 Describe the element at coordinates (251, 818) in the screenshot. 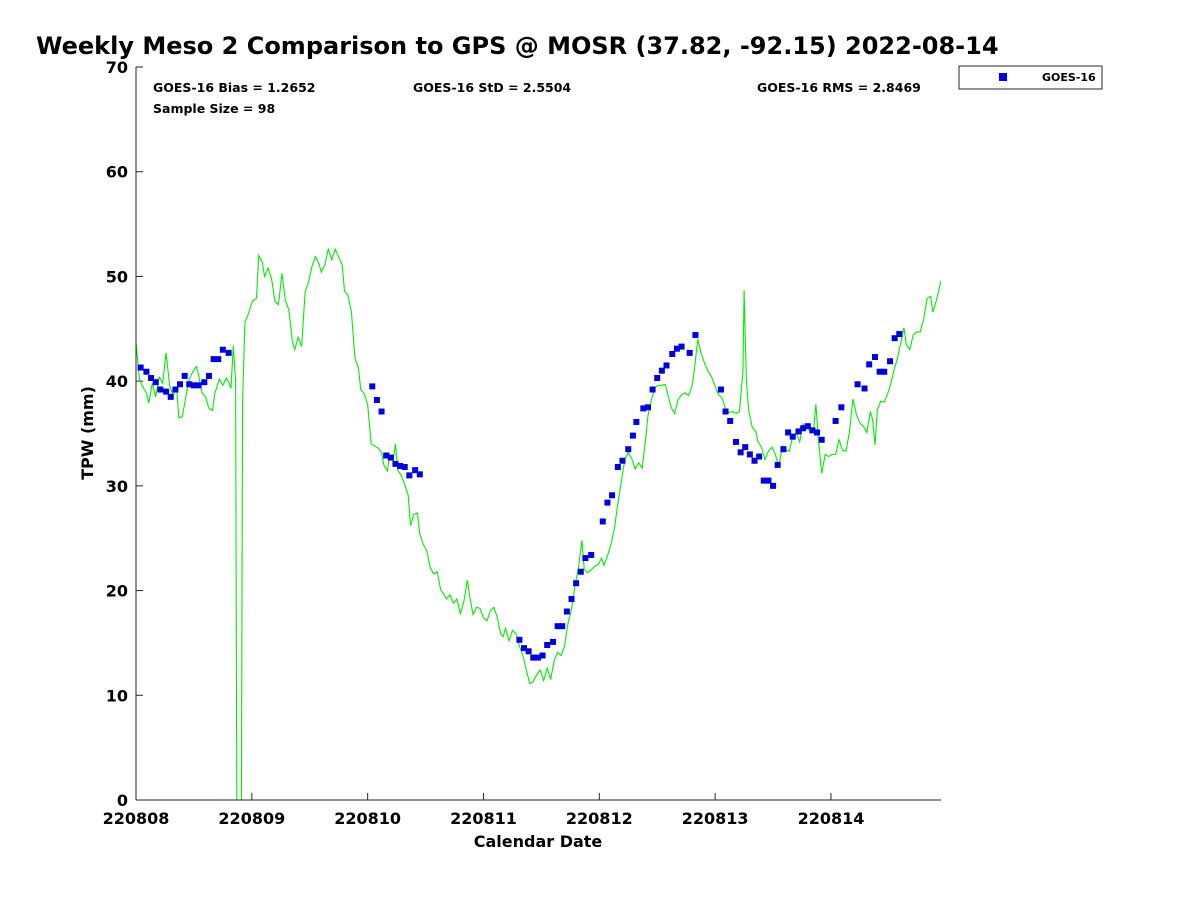

I see `x-tick-label: 220809` at that location.